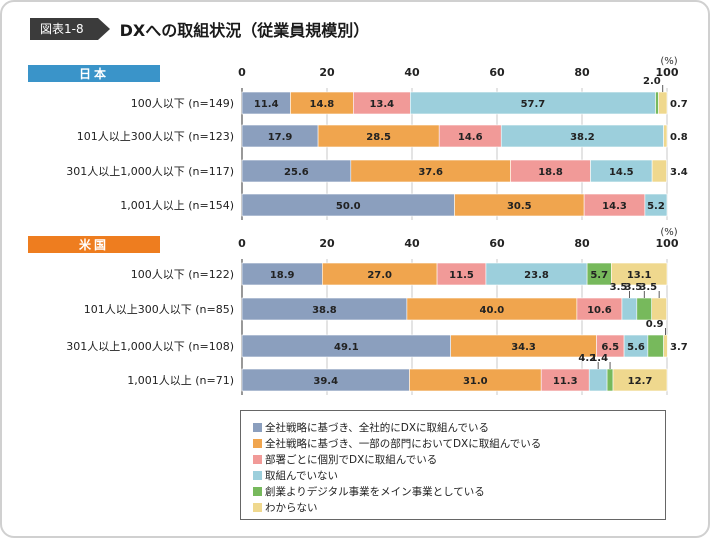 The height and width of the screenshot is (538, 710). I want to click on data-label: 4.2, so click(587, 358).